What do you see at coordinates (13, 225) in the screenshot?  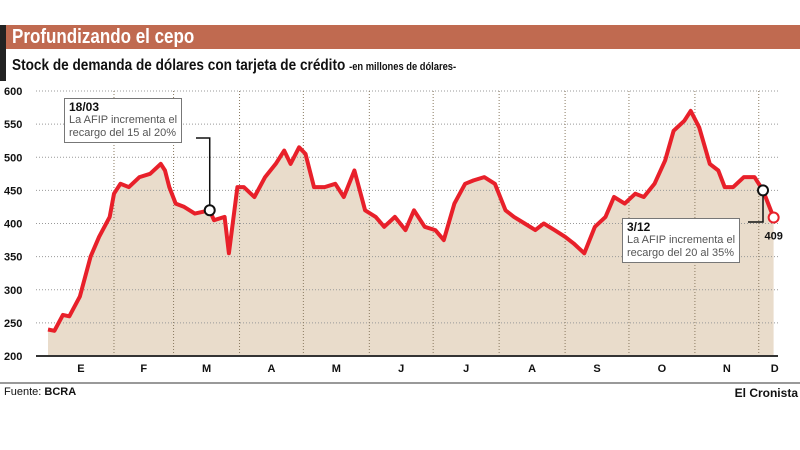 I see `y-tick-label: 400` at bounding box center [13, 225].